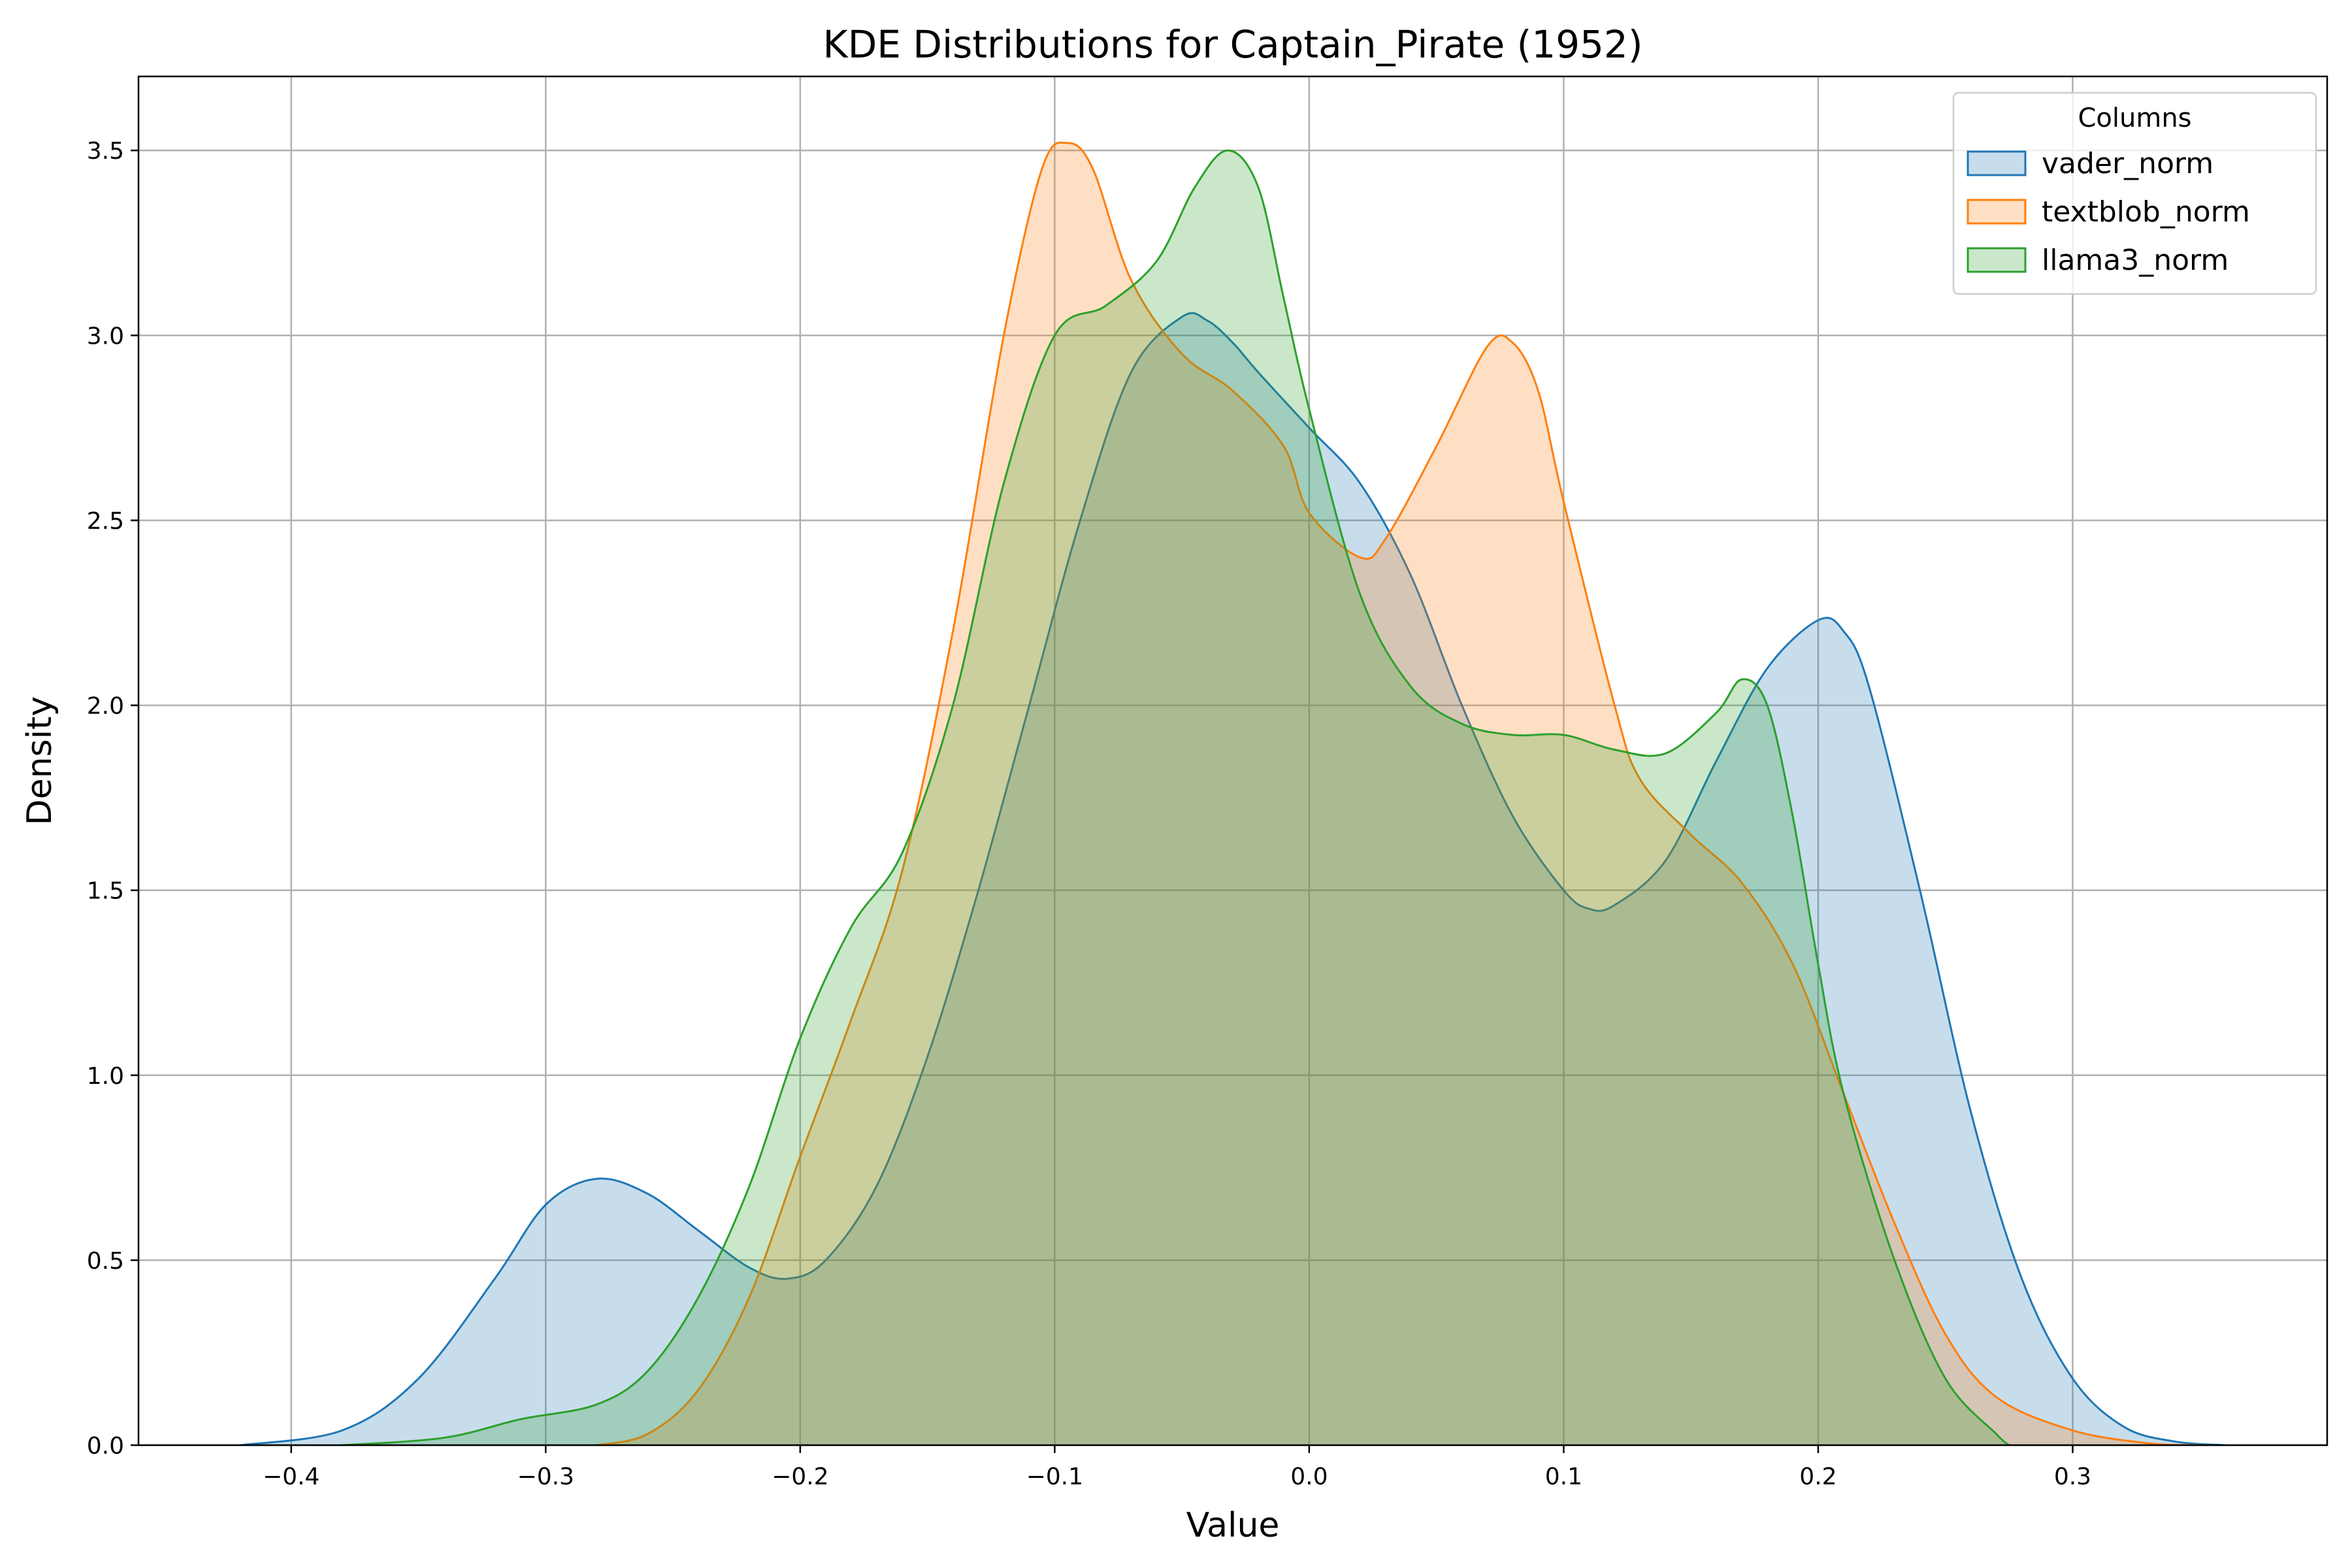 This screenshot has width=2352, height=1568. What do you see at coordinates (545, 1476) in the screenshot?
I see `x-tick-label: −0.3` at bounding box center [545, 1476].